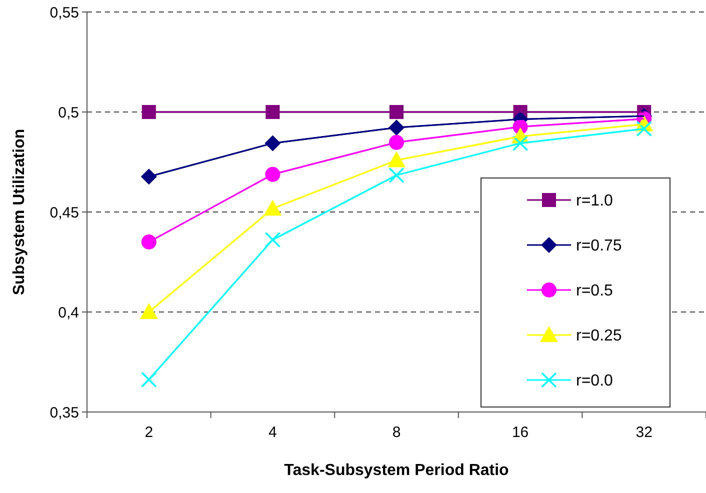 The height and width of the screenshot is (493, 706). Describe the element at coordinates (595, 381) in the screenshot. I see `legend-label: r=0.0` at that location.